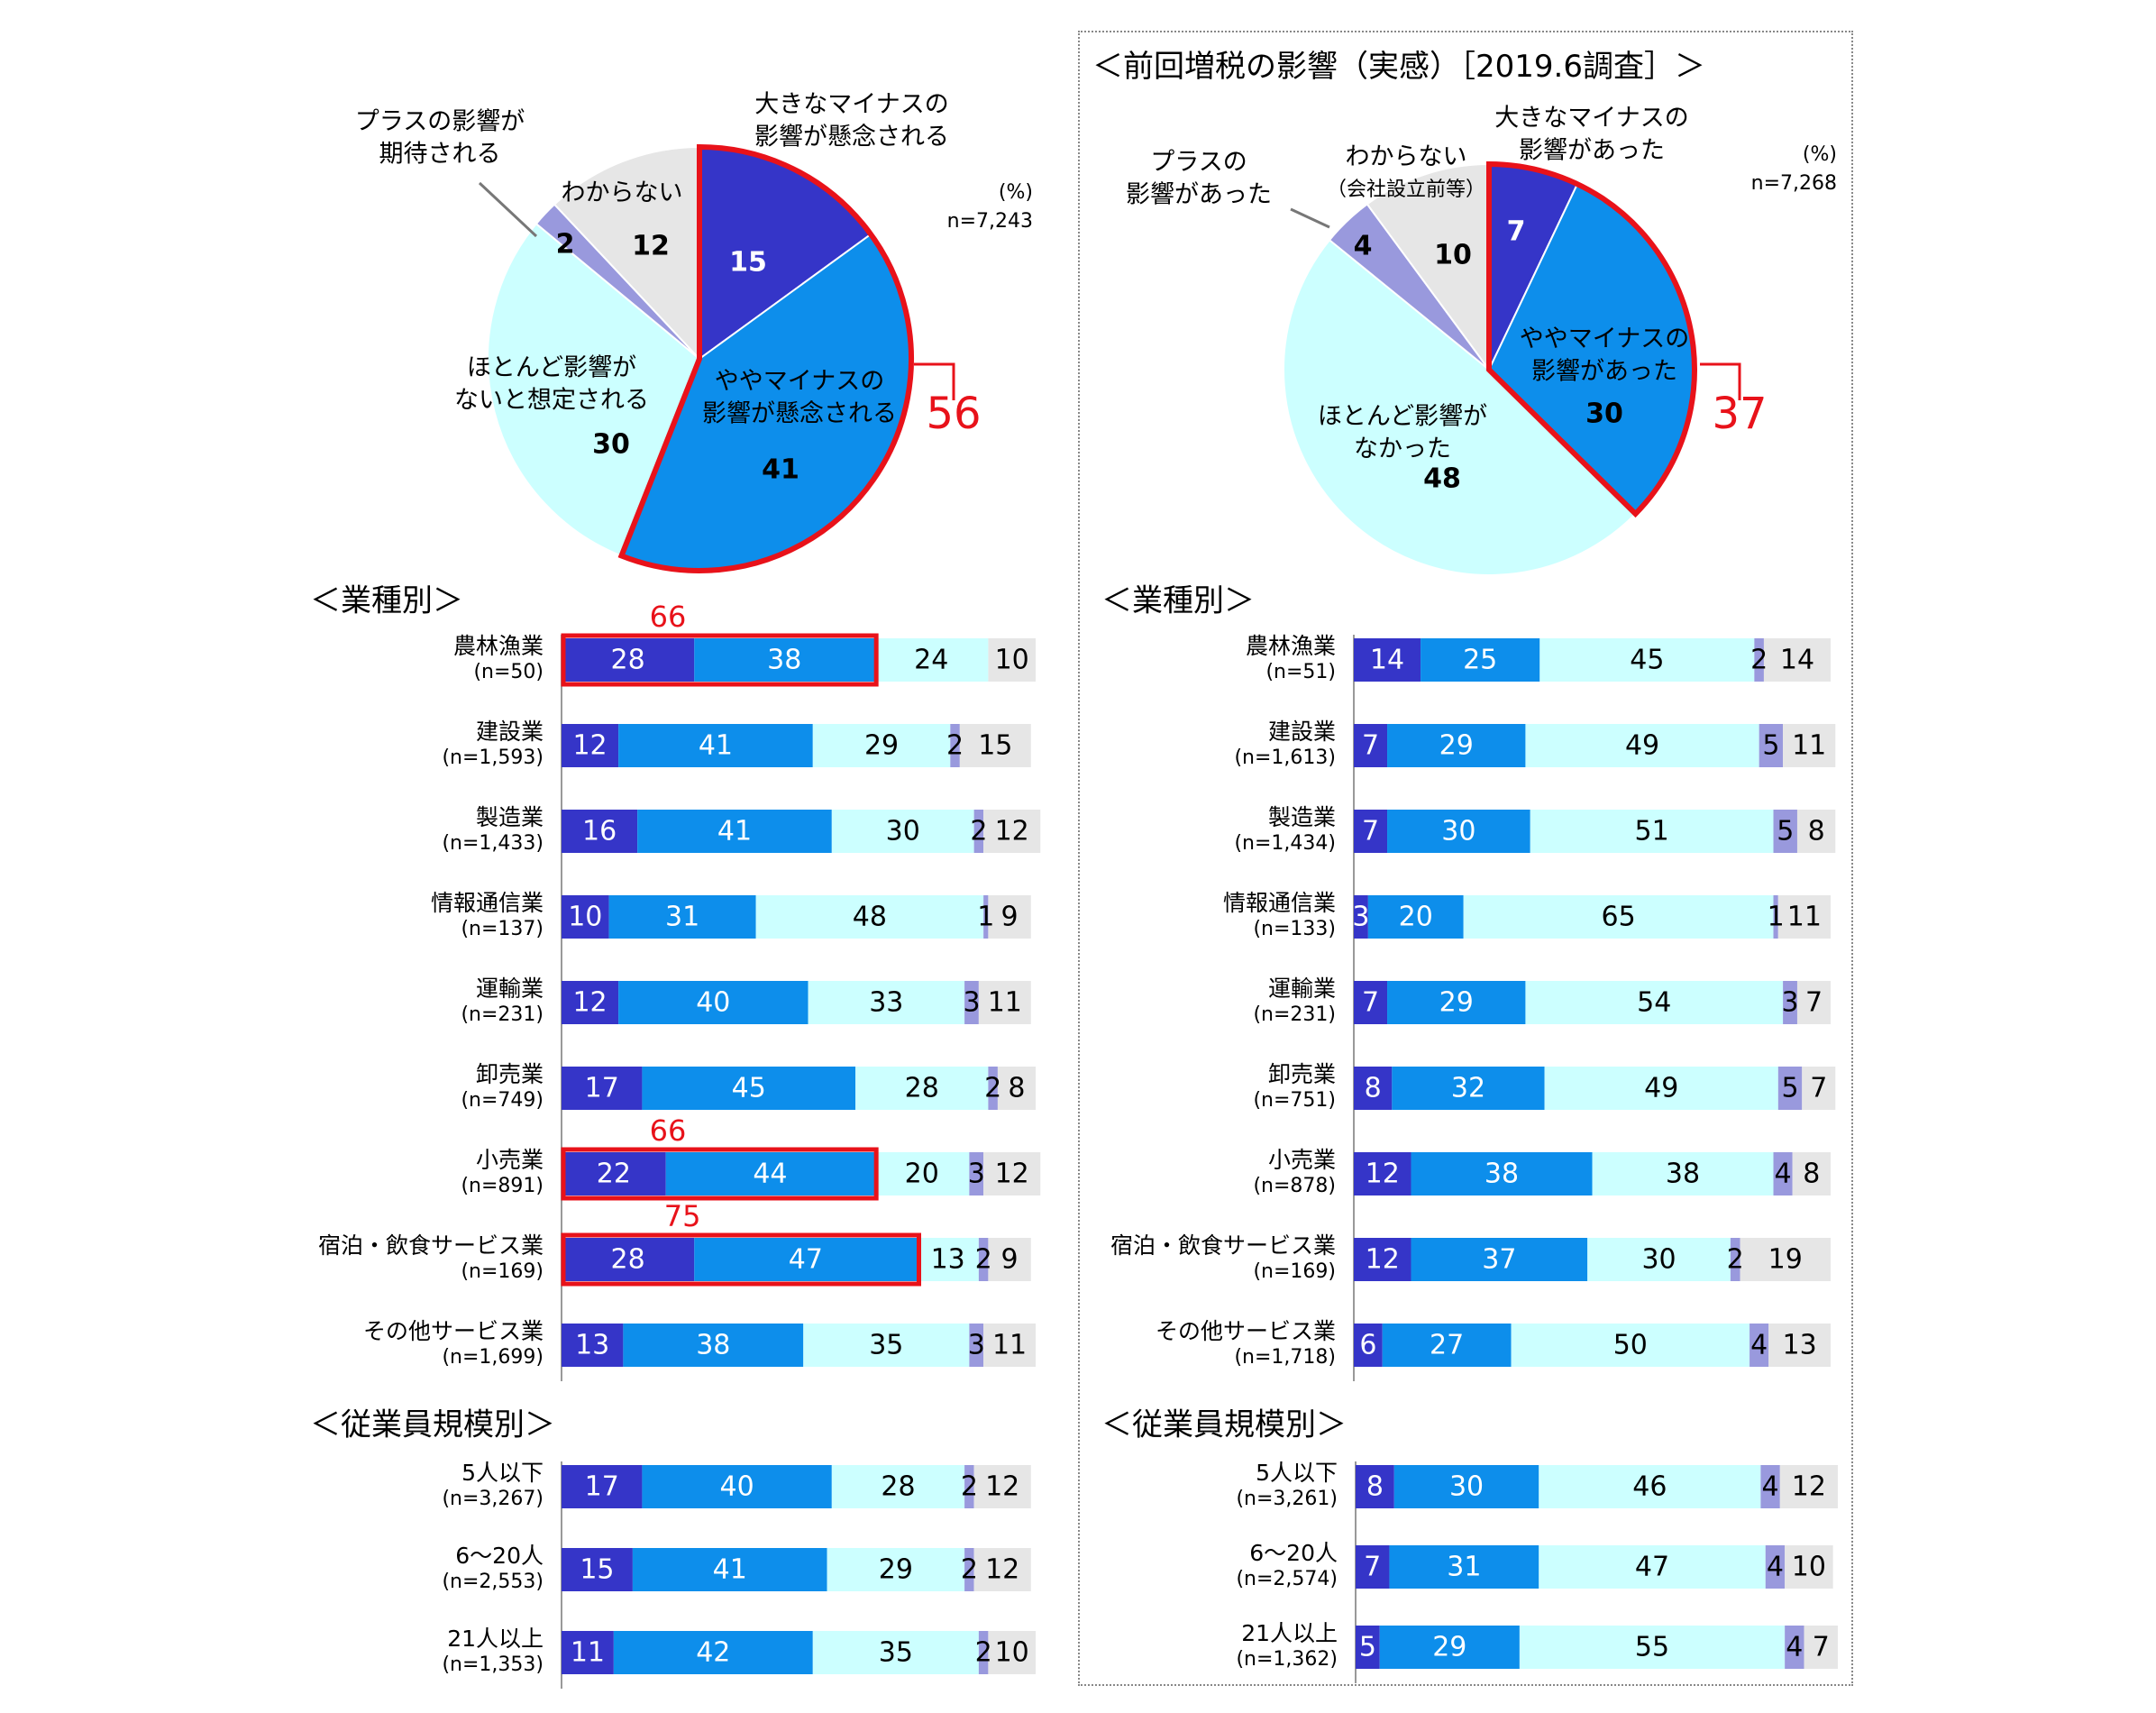 The width and height of the screenshot is (2156, 1713). I want to click on bar-value: 14, so click(1387, 660).